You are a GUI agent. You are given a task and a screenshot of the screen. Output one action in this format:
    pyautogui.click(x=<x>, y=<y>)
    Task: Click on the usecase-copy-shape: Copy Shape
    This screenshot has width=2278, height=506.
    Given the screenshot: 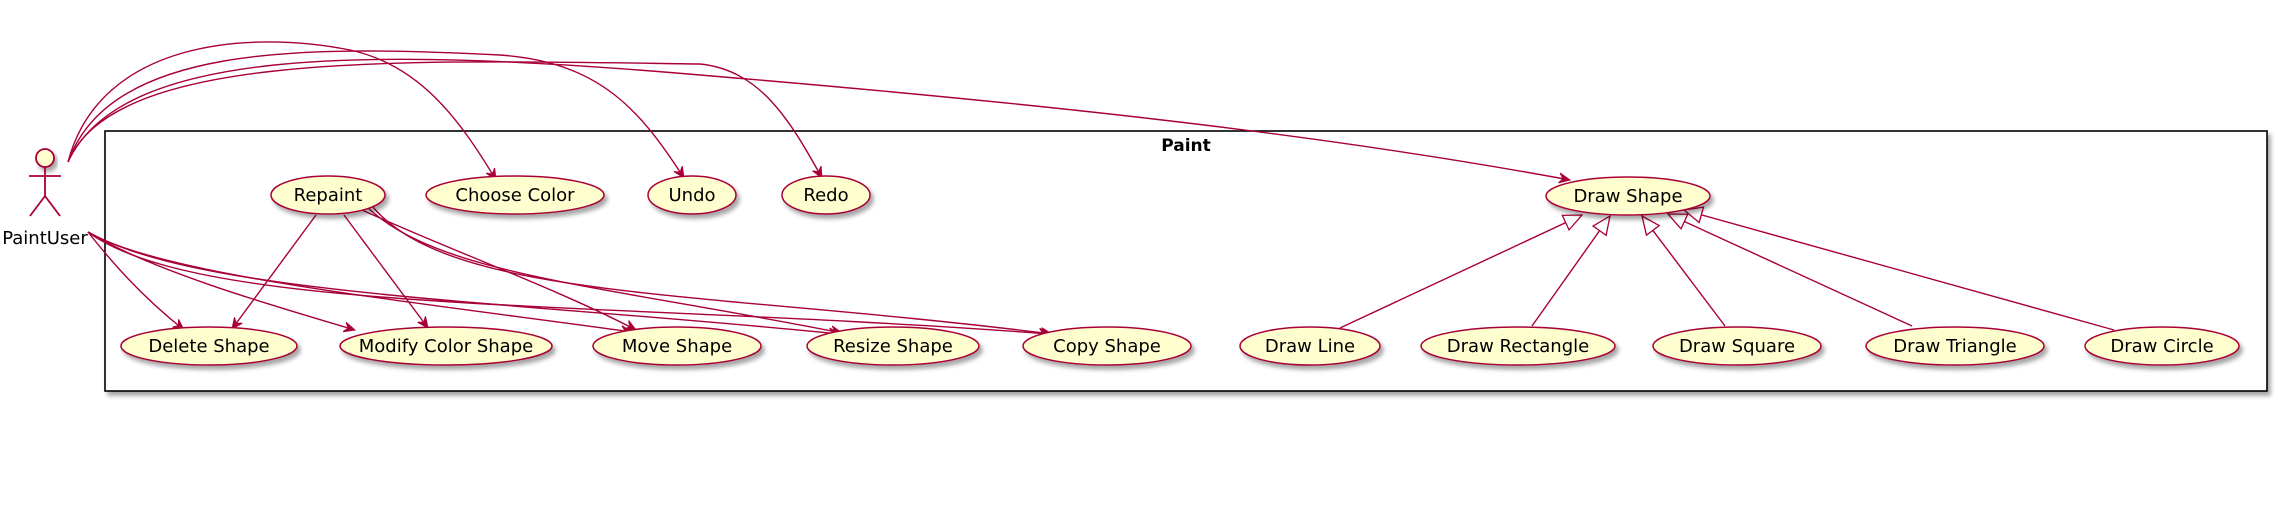 What is the action you would take?
    pyautogui.click(x=1107, y=346)
    